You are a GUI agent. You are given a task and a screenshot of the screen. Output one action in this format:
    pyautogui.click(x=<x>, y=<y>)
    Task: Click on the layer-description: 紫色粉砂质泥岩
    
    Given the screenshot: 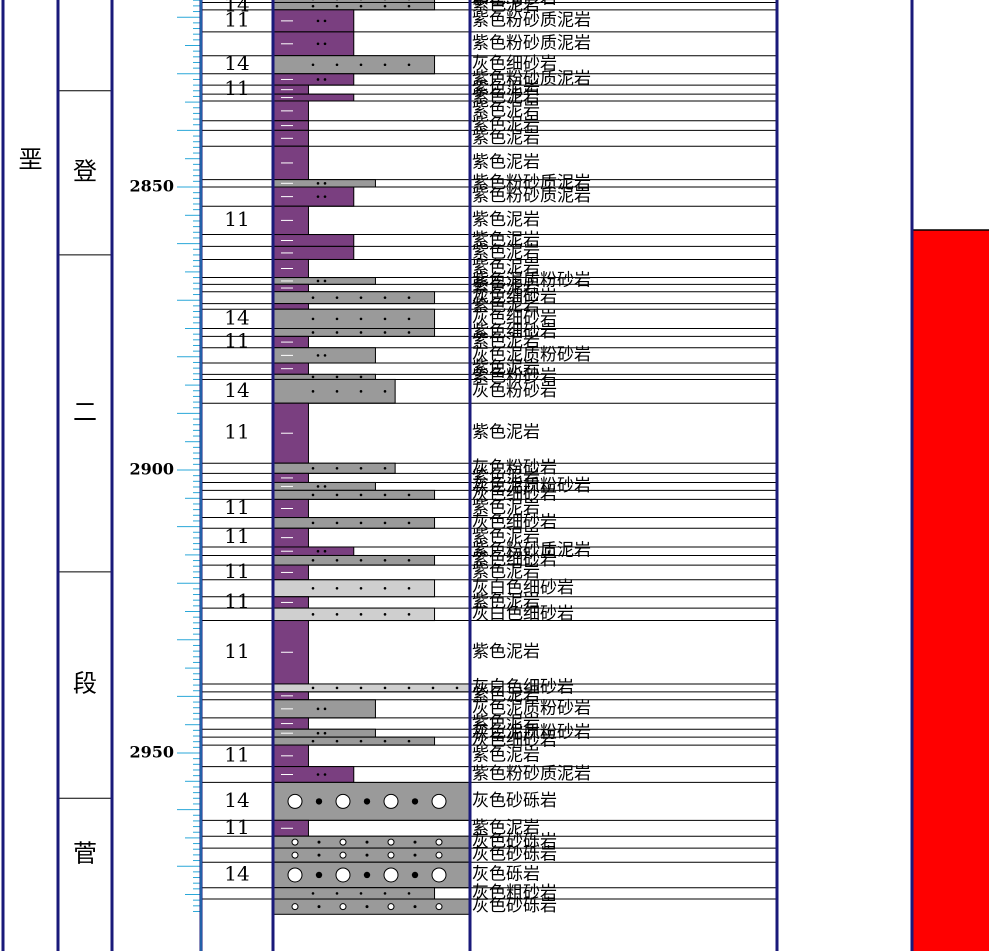 What is the action you would take?
    pyautogui.click(x=531, y=79)
    